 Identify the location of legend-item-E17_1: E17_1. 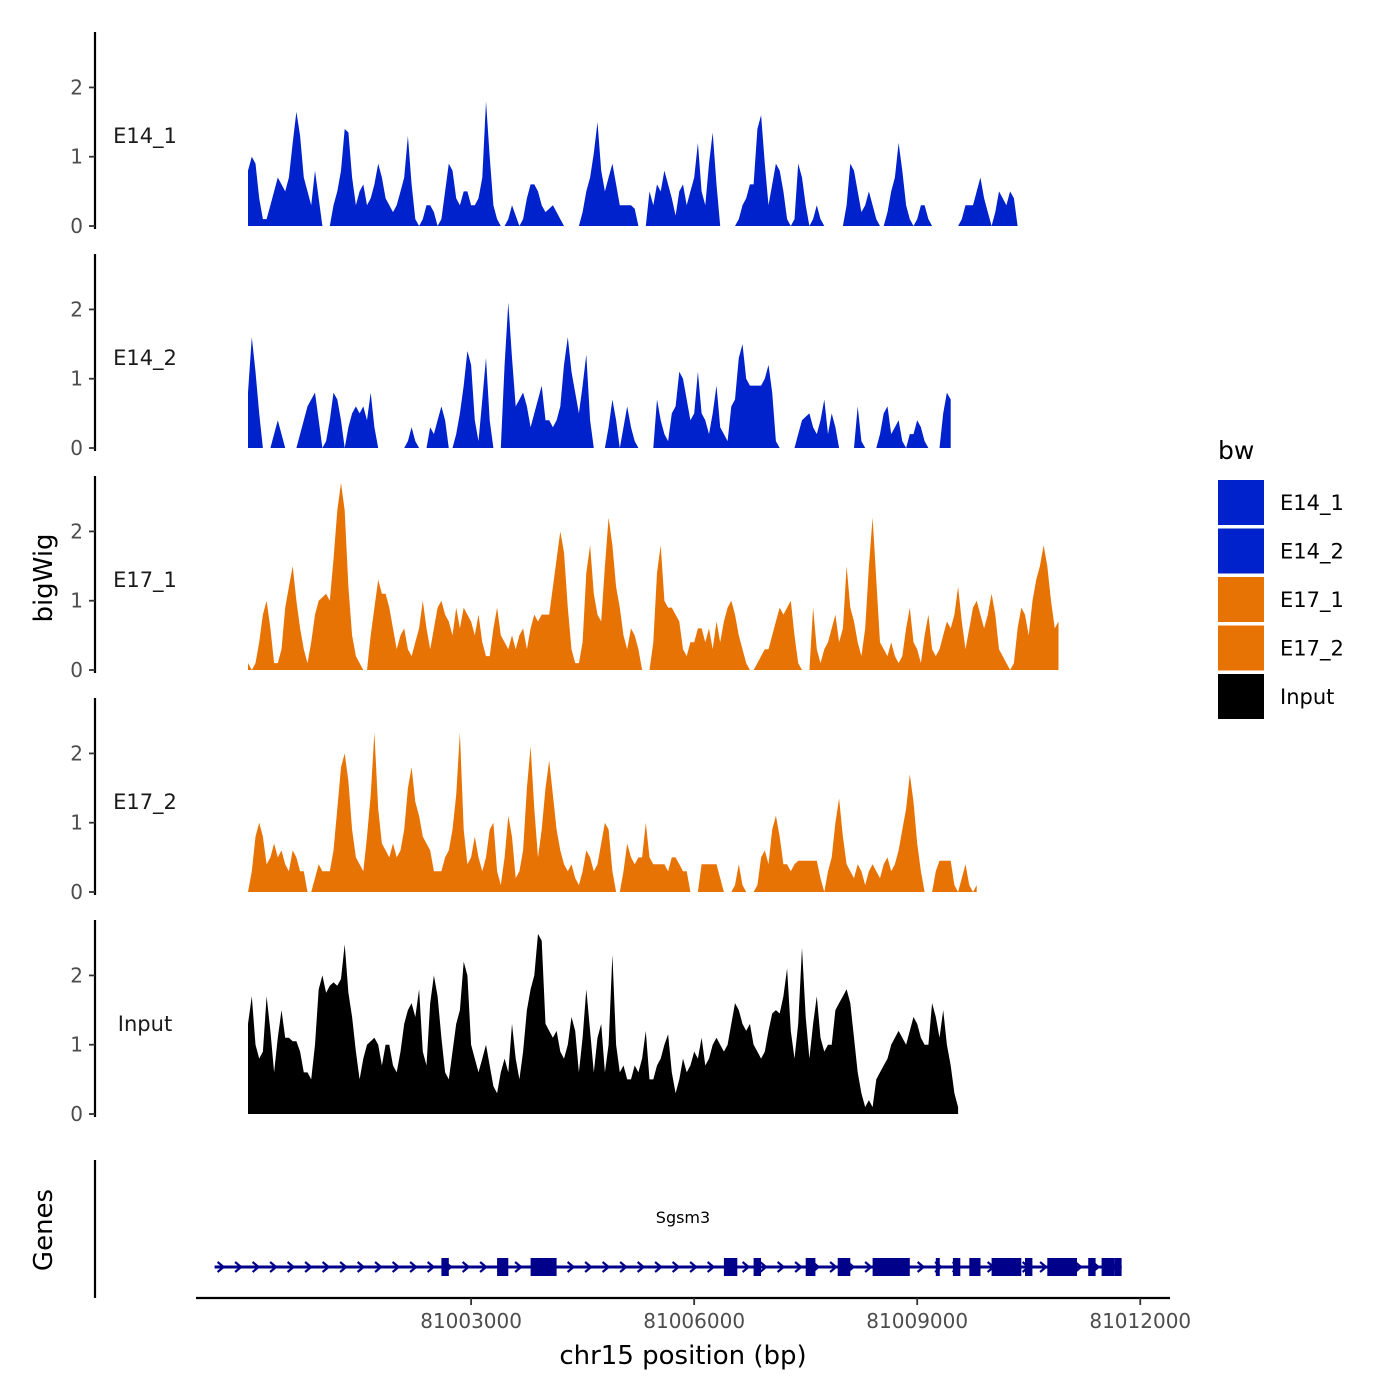
(1281, 599).